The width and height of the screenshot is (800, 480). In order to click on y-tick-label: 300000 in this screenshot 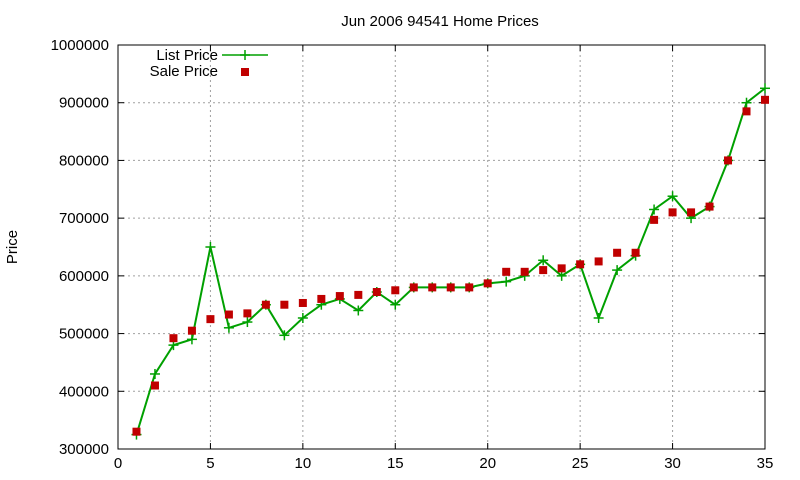, I will do `click(84, 449)`.